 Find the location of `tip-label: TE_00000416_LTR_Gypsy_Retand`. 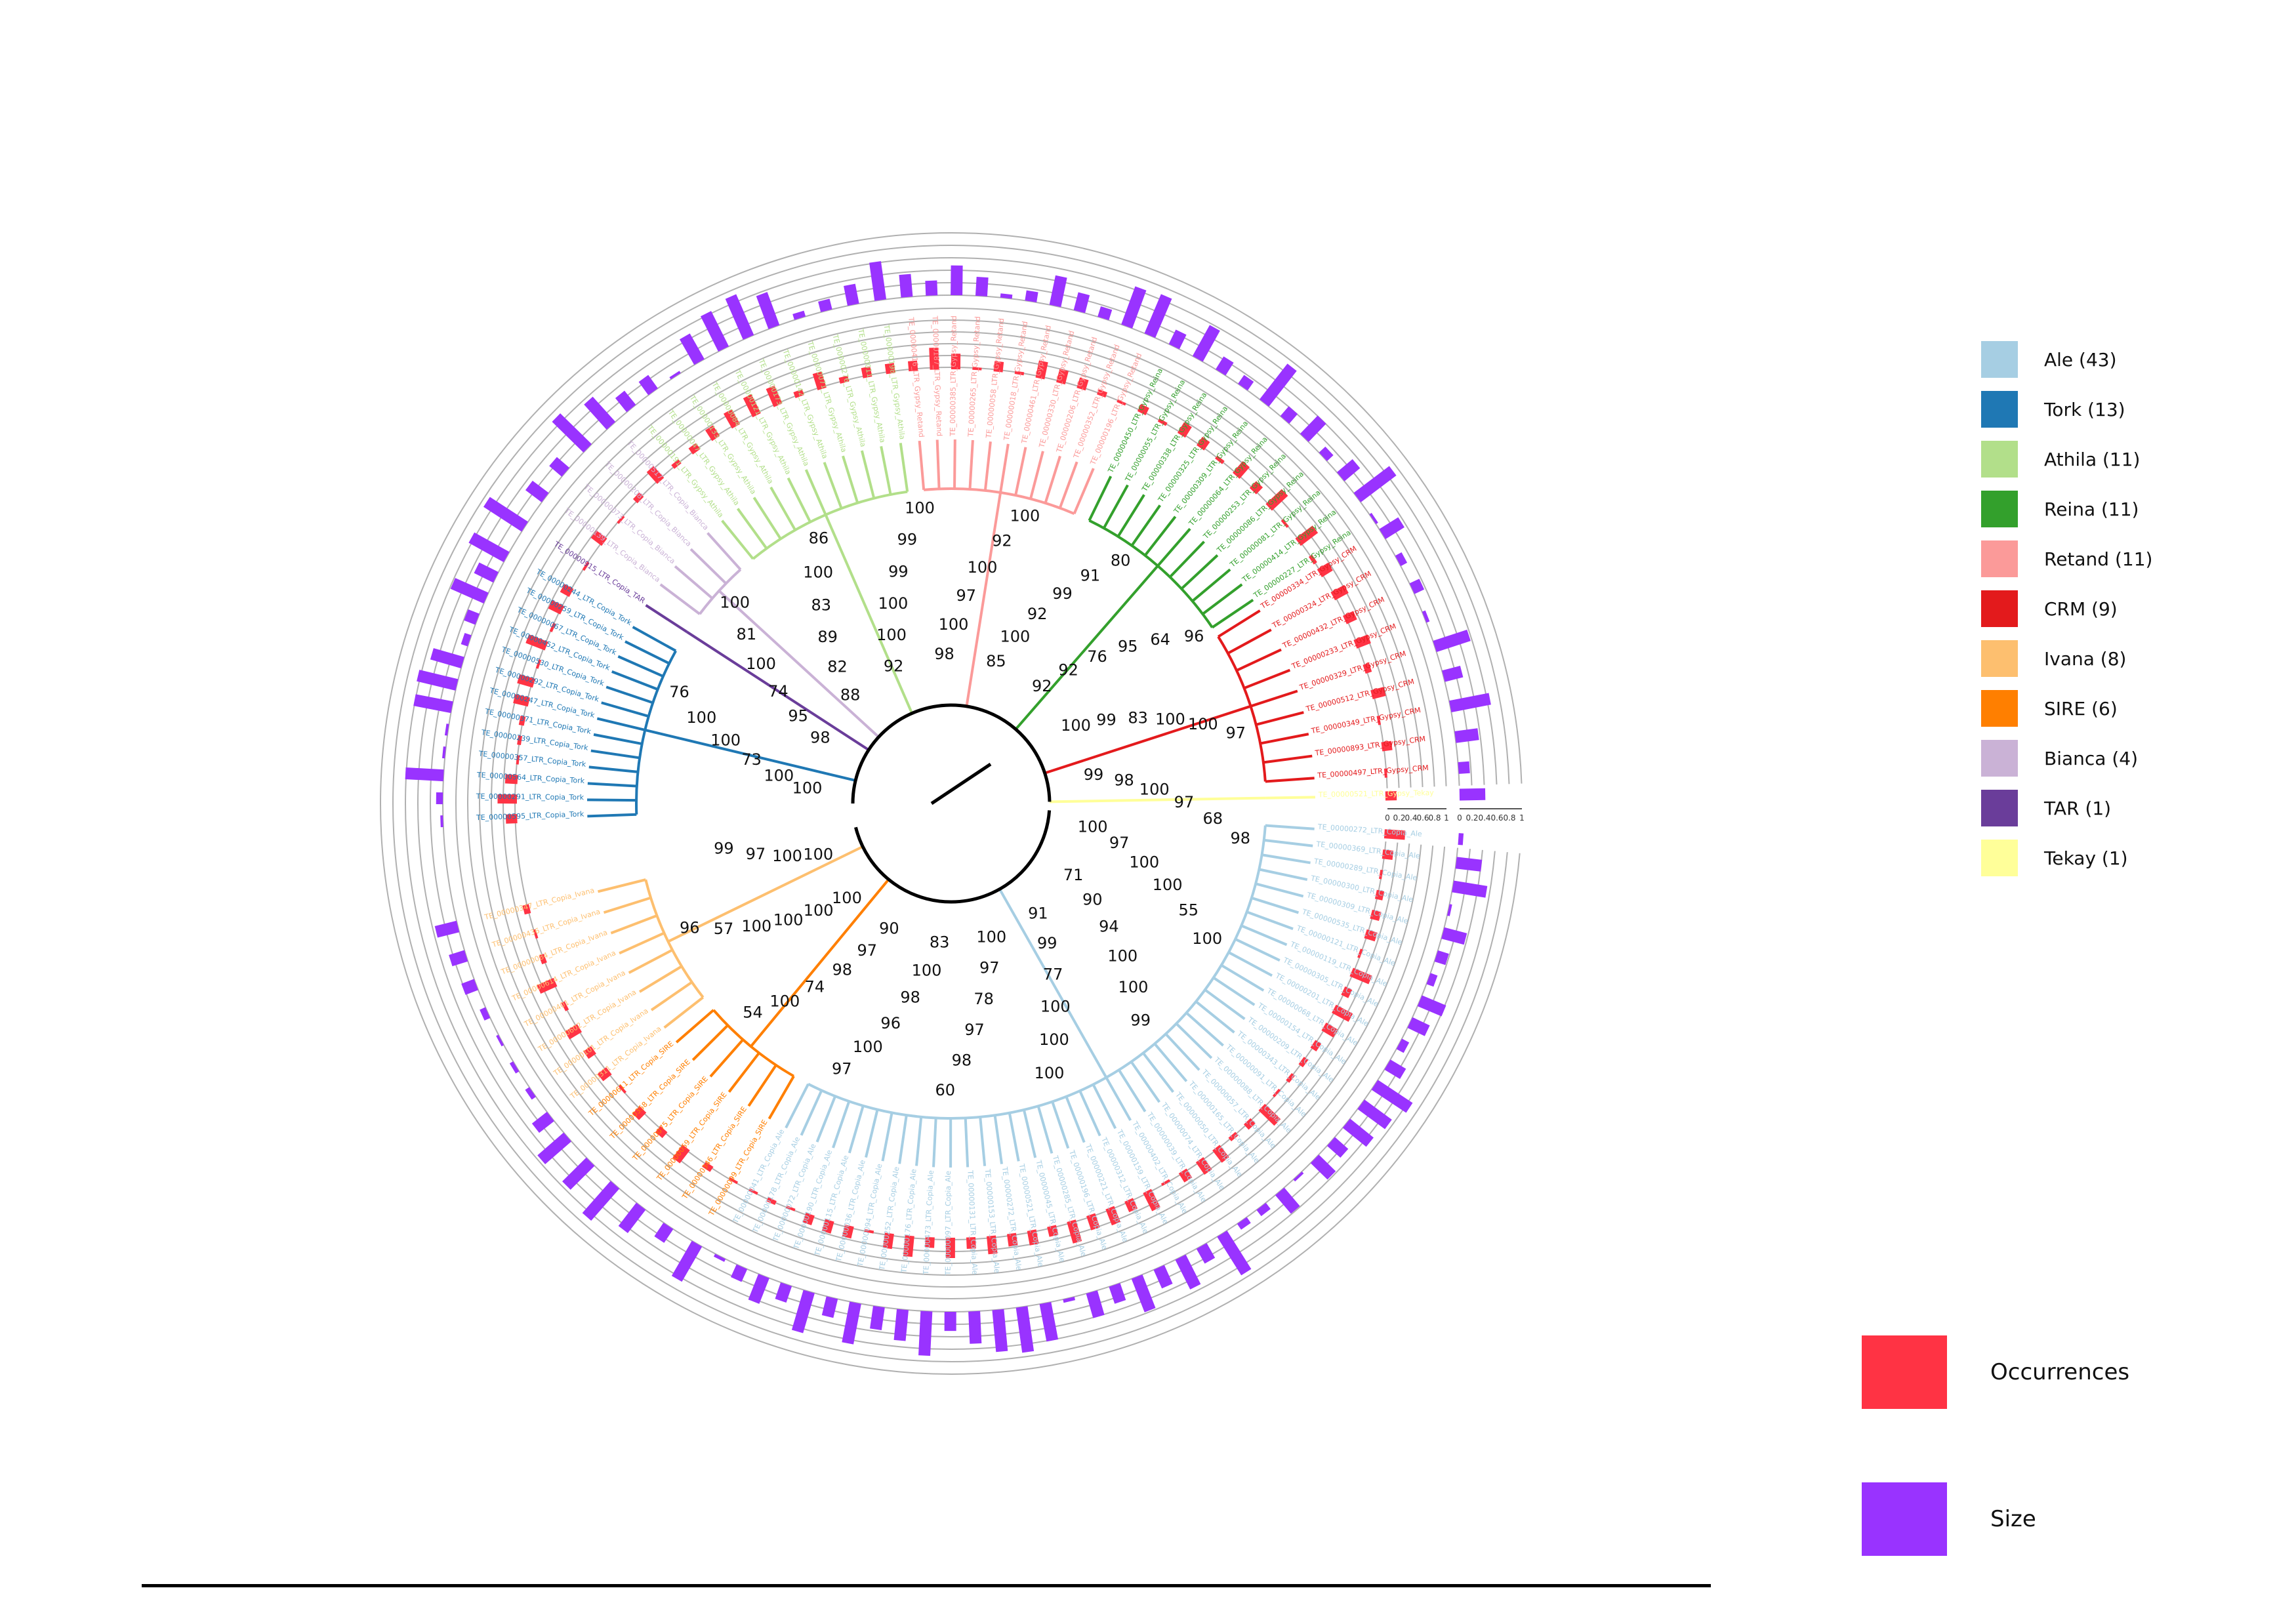

tip-label: TE_00000416_LTR_Gypsy_Retand is located at coordinates (917, 376).